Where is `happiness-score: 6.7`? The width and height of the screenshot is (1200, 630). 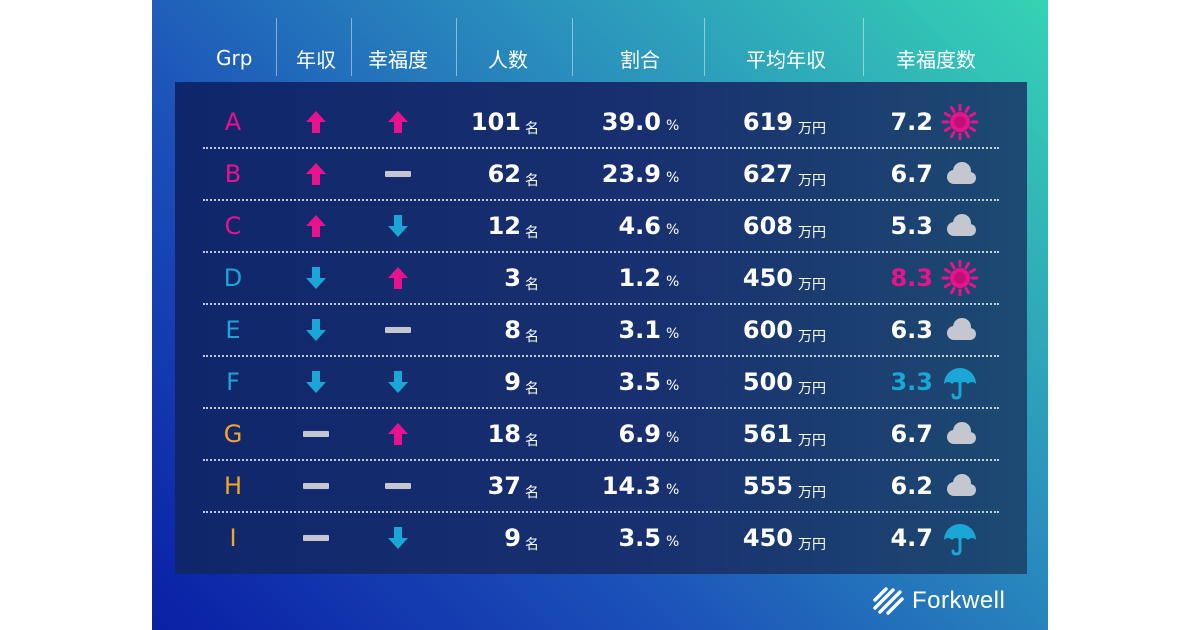 happiness-score: 6.7 is located at coordinates (911, 174).